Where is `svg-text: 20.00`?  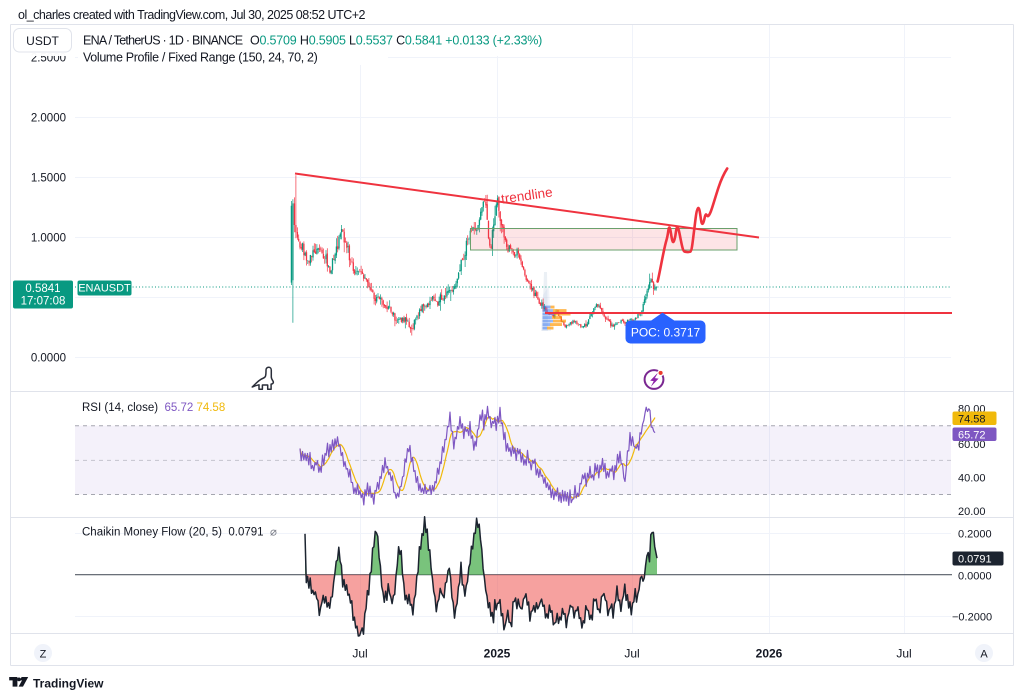
svg-text: 20.00 is located at coordinates (972, 512).